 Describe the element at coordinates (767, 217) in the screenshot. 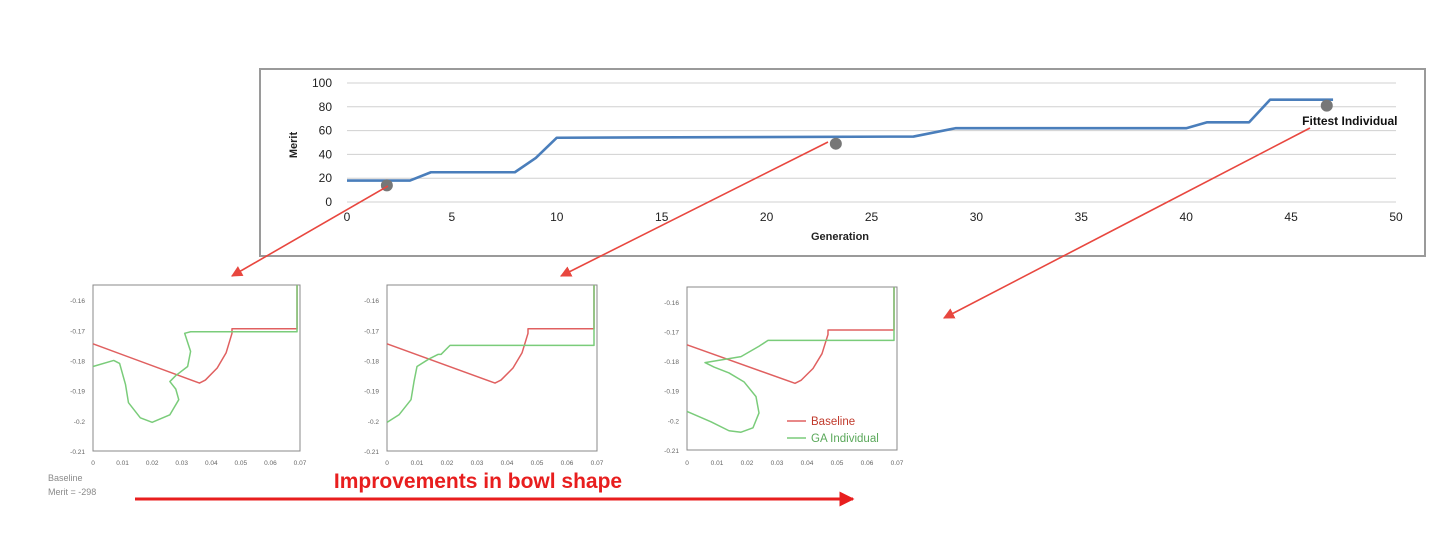

I see `merit-x-tick-label: 20` at that location.